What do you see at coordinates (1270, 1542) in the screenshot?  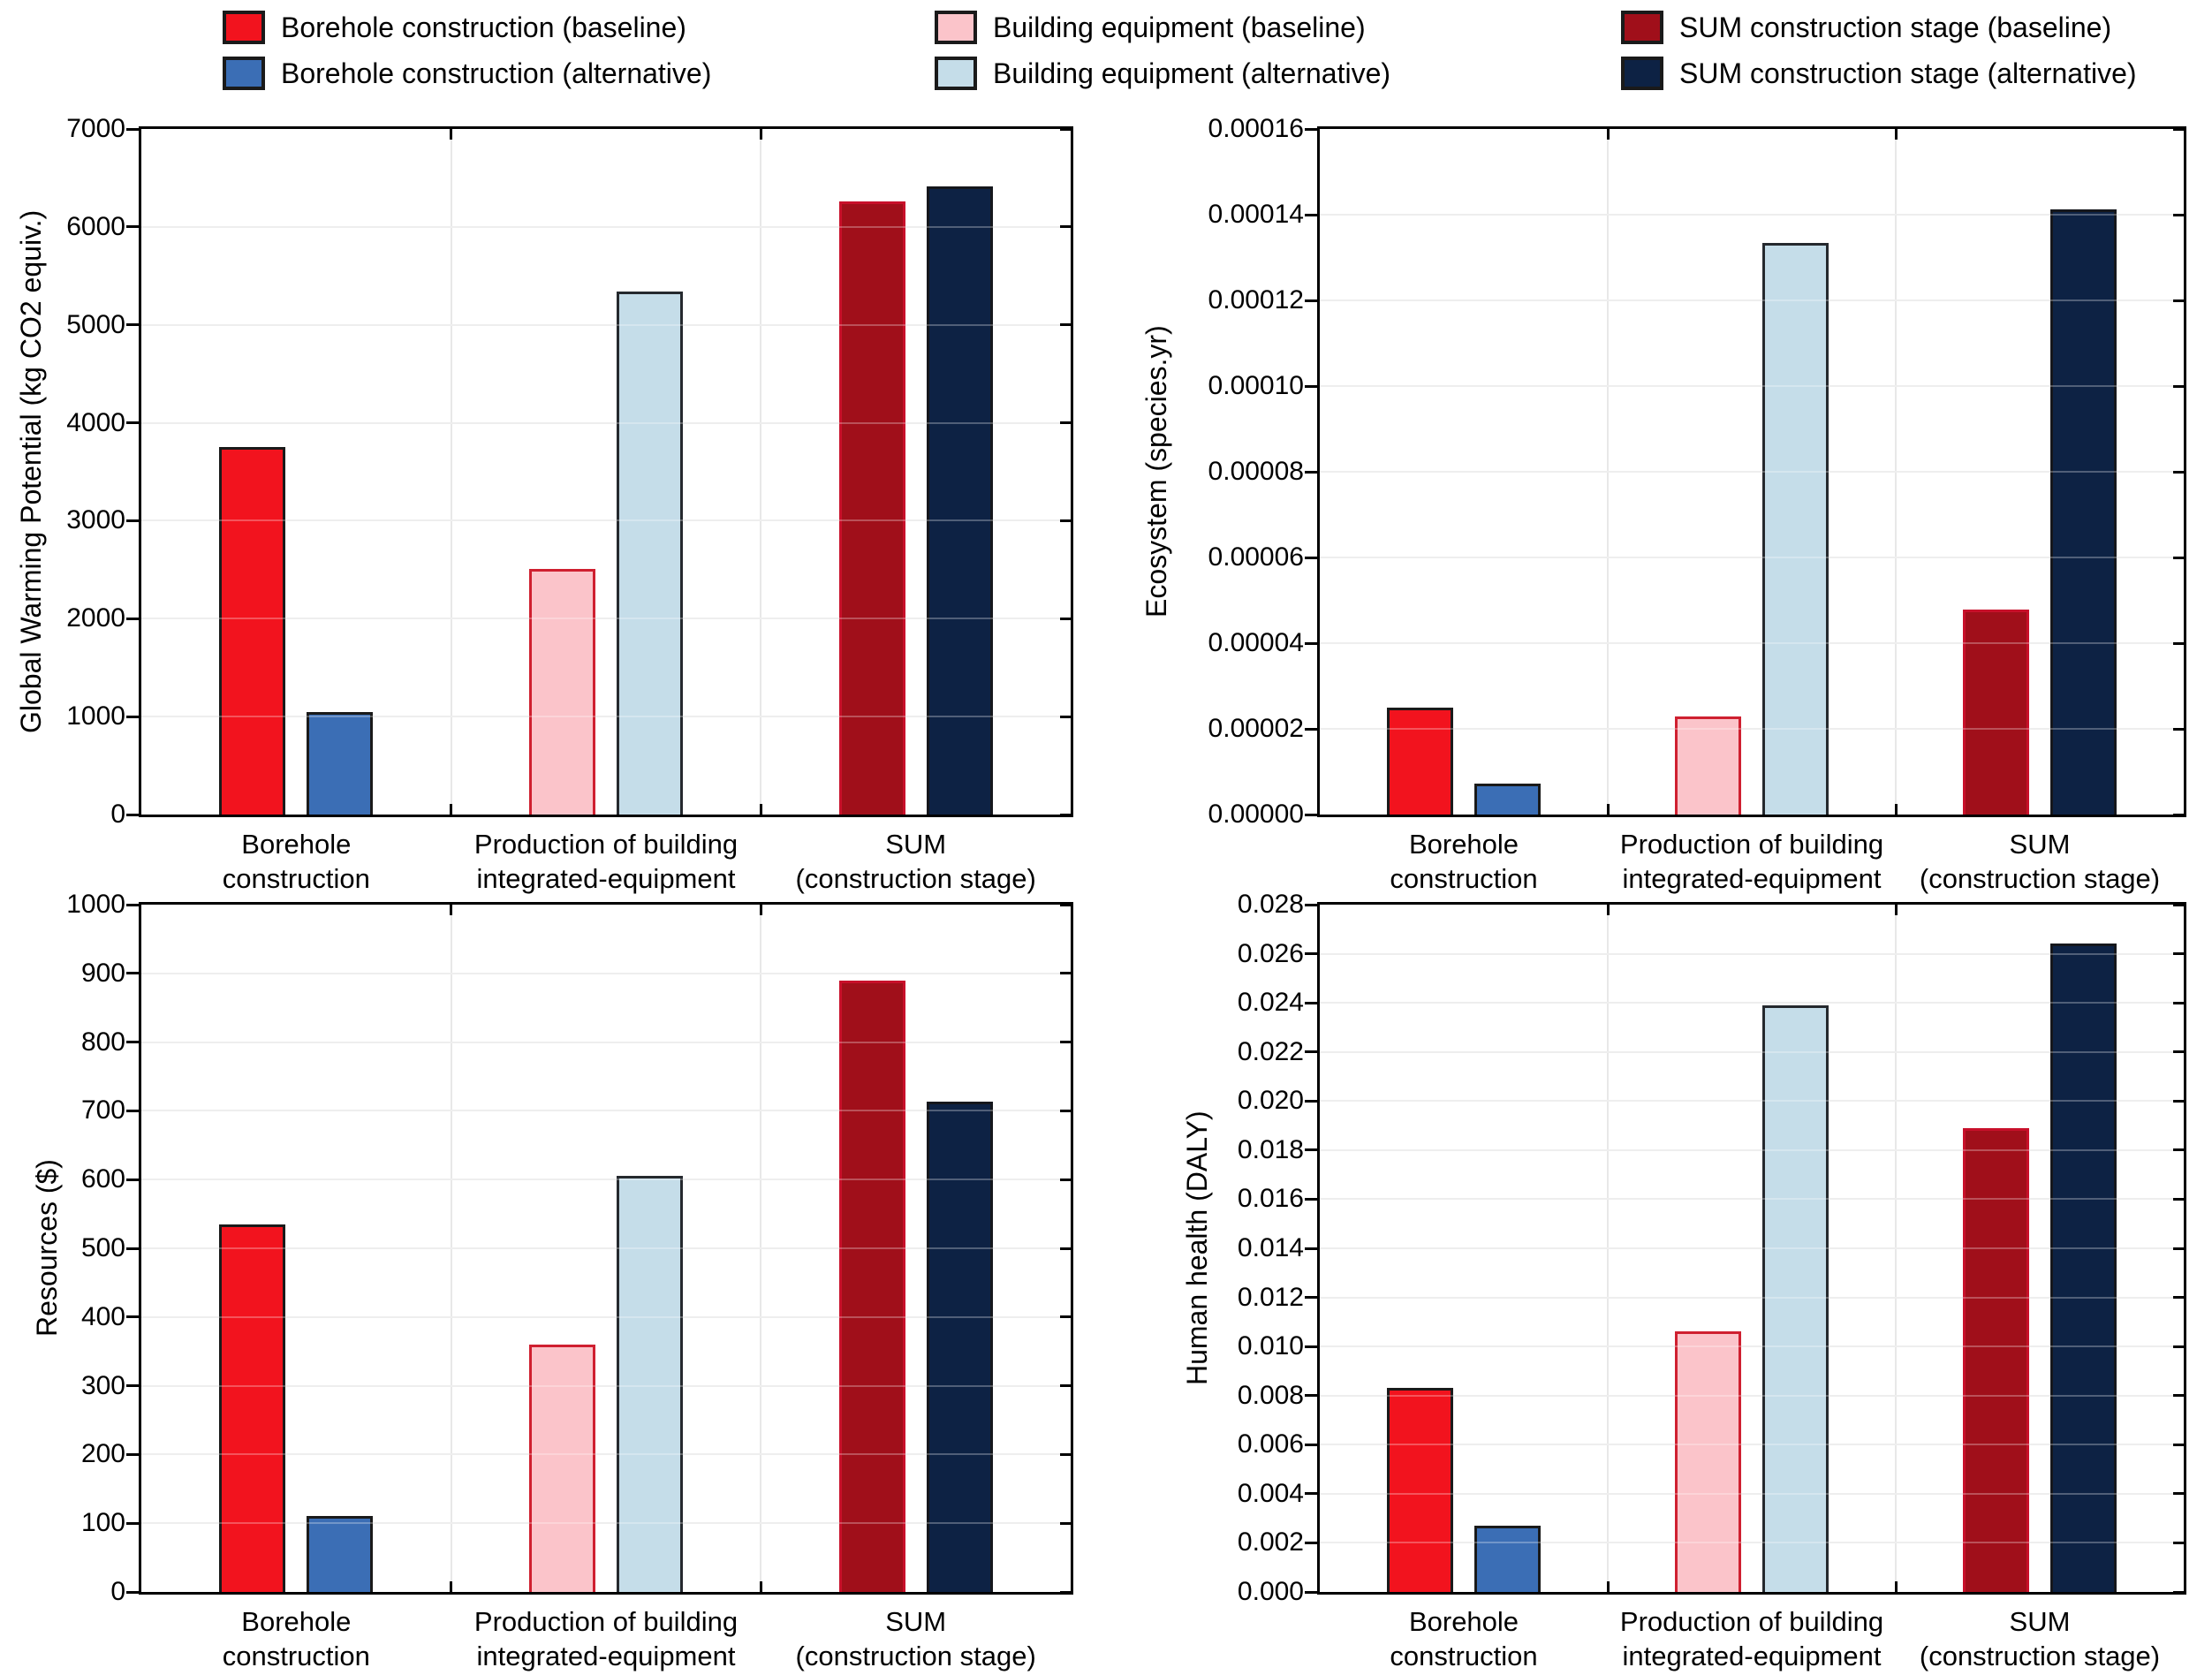 I see `y-tick-label: 0.002` at bounding box center [1270, 1542].